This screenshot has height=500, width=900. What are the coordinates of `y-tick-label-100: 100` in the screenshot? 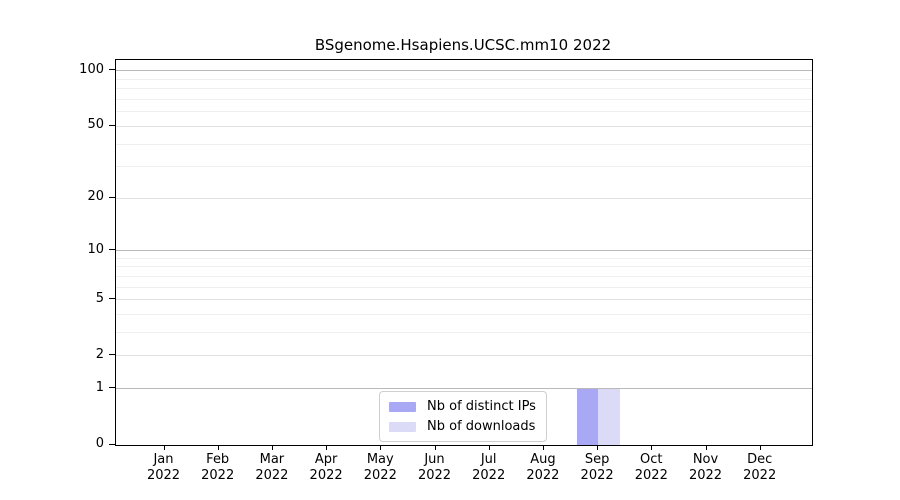 It's located at (91, 69).